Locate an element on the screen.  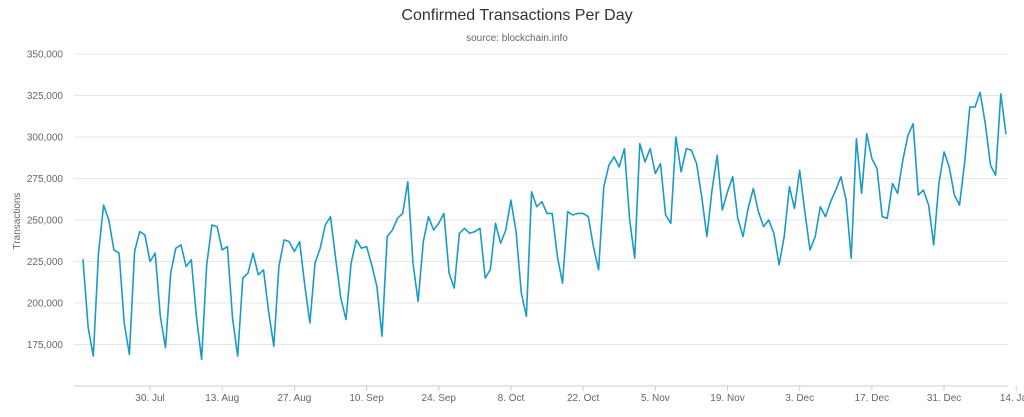
x-tick-label: 19. Nov is located at coordinates (727, 398).